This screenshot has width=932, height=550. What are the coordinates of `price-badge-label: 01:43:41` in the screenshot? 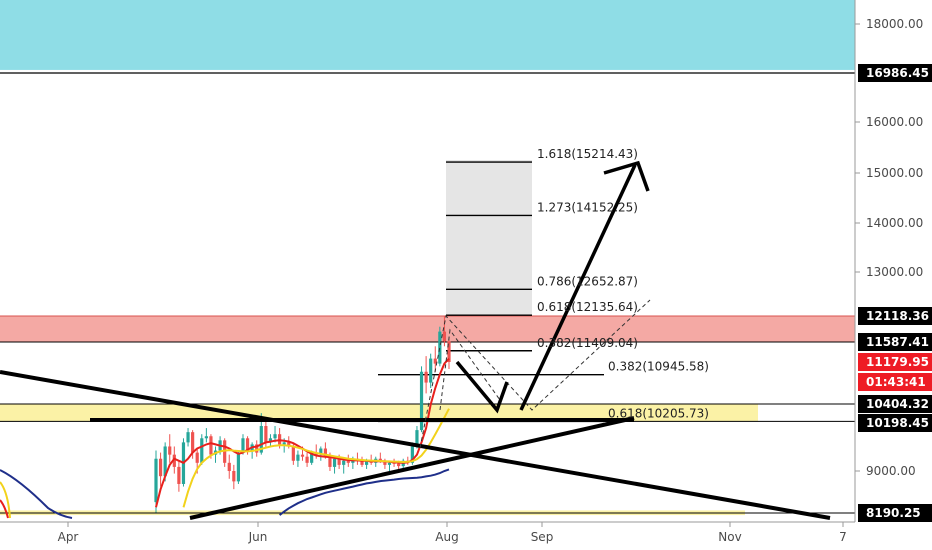 It's located at (896, 382).